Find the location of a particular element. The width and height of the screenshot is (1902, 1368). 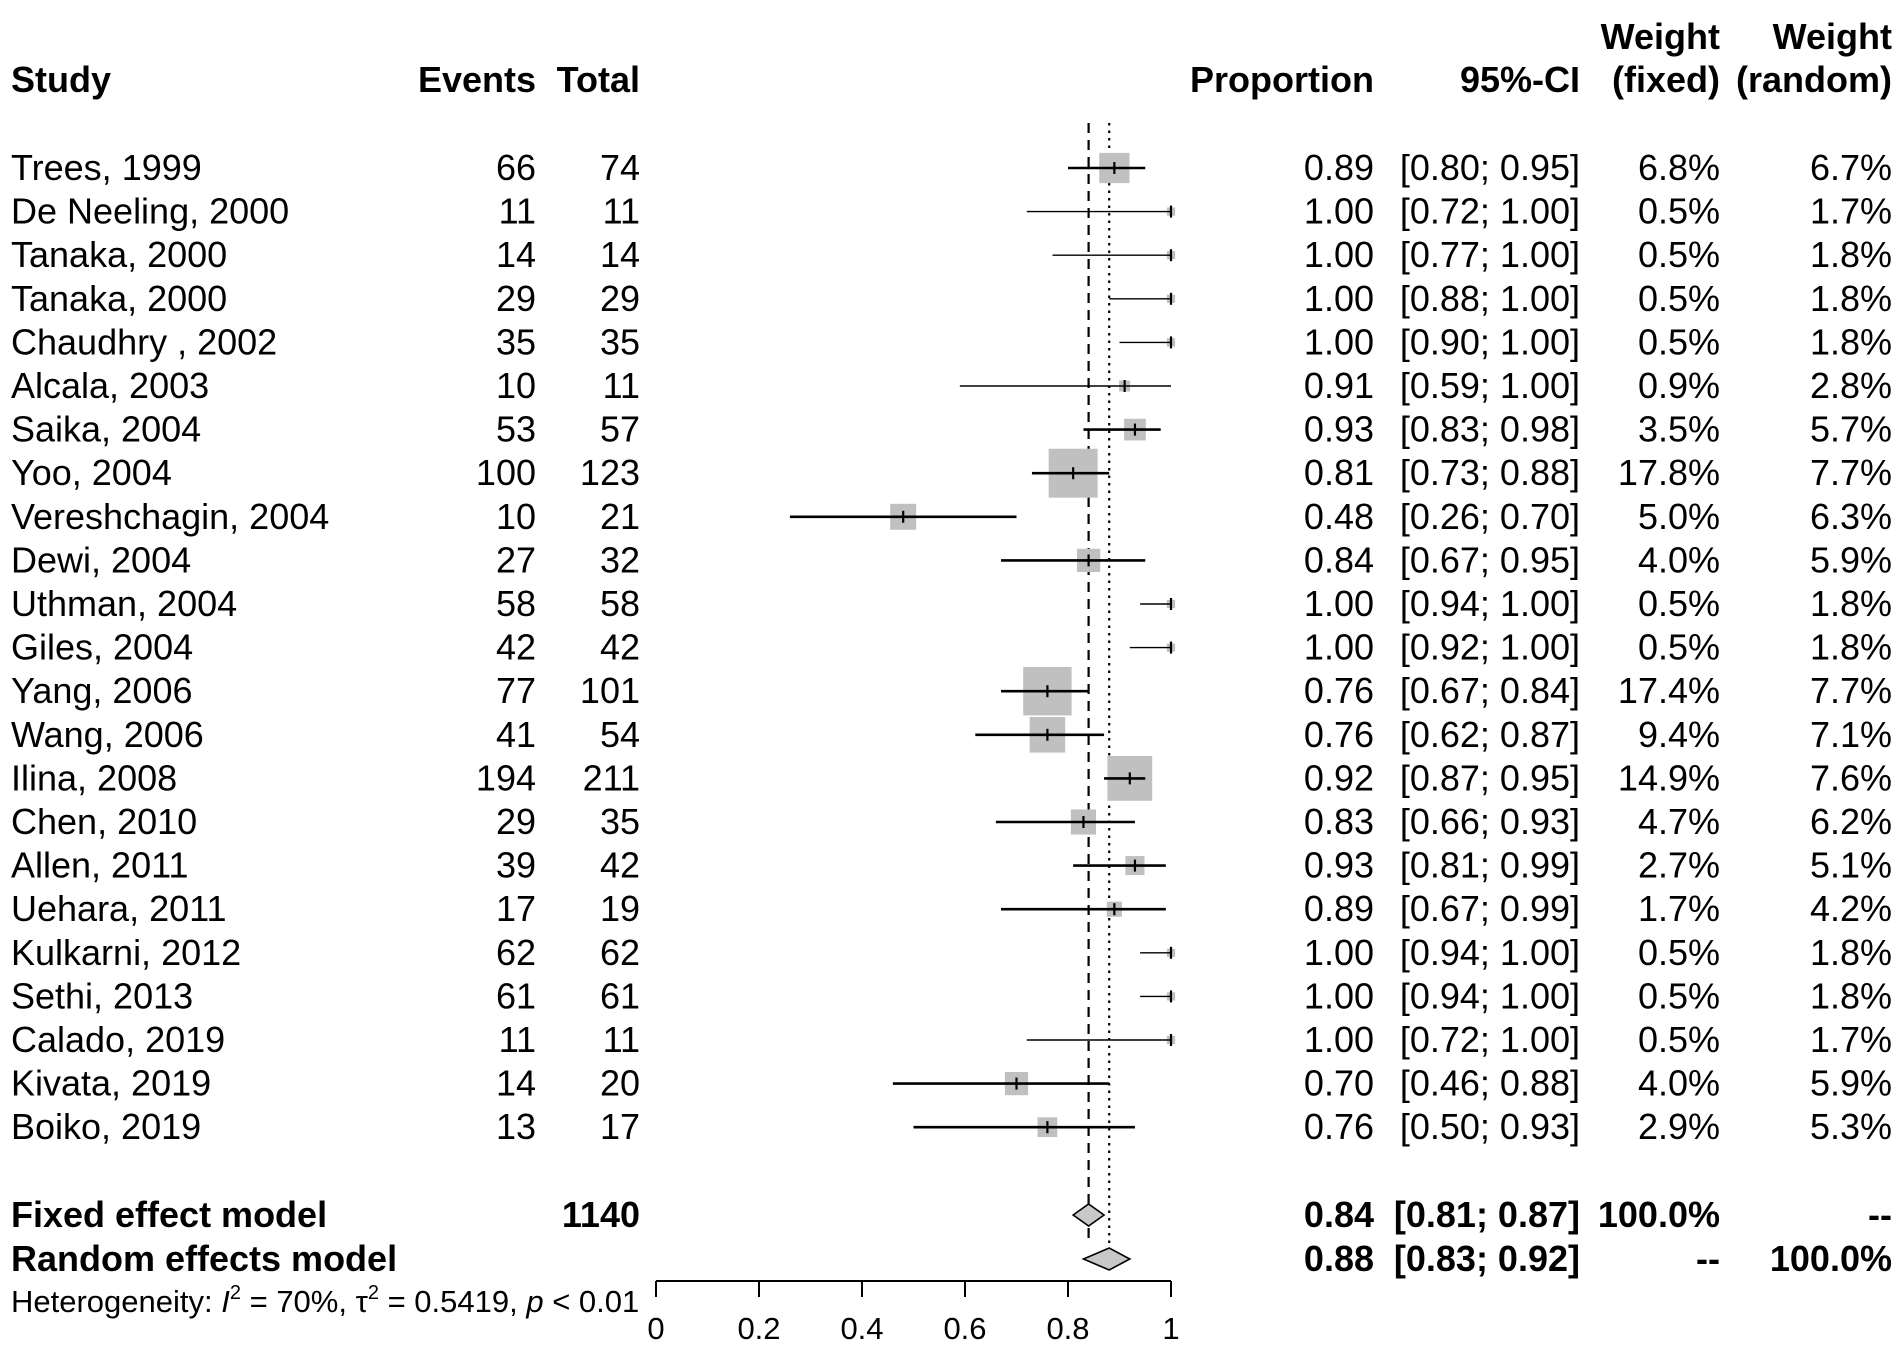

study-label: Kivata, 2019 is located at coordinates (111, 1083).